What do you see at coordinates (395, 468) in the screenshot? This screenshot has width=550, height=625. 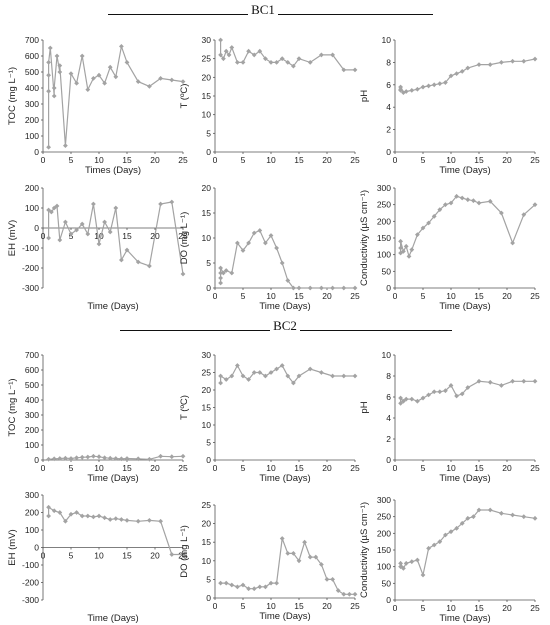 I see `bc2-ph-x-tick-label: 0` at bounding box center [395, 468].